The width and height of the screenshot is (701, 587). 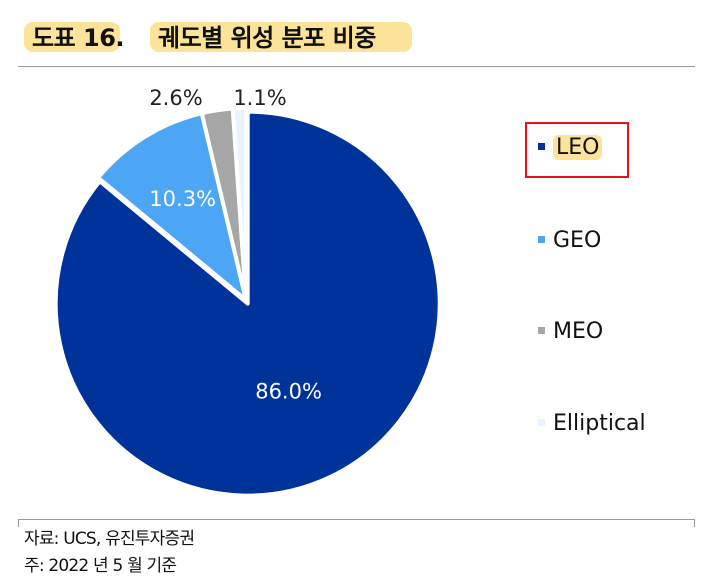 What do you see at coordinates (541, 422) in the screenshot?
I see `legend-swatch-elliptical` at bounding box center [541, 422].